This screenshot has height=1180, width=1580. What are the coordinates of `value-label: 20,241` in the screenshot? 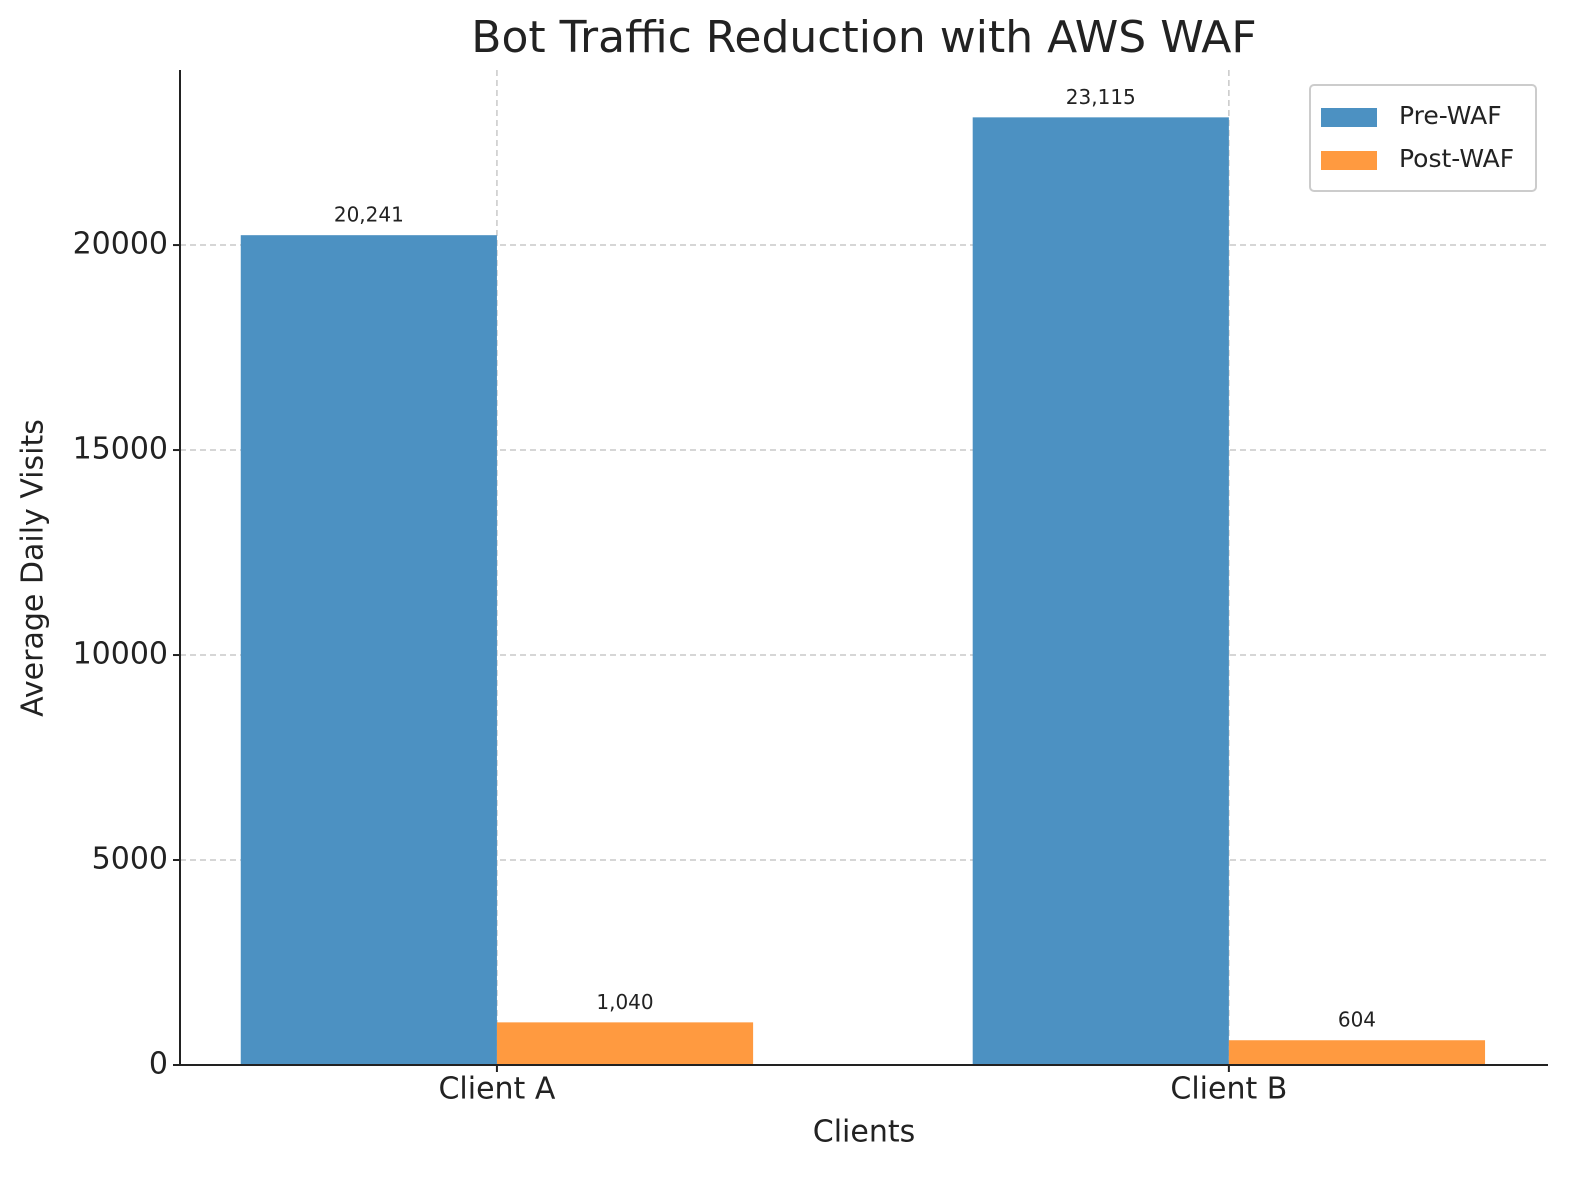 It's located at (369, 215).